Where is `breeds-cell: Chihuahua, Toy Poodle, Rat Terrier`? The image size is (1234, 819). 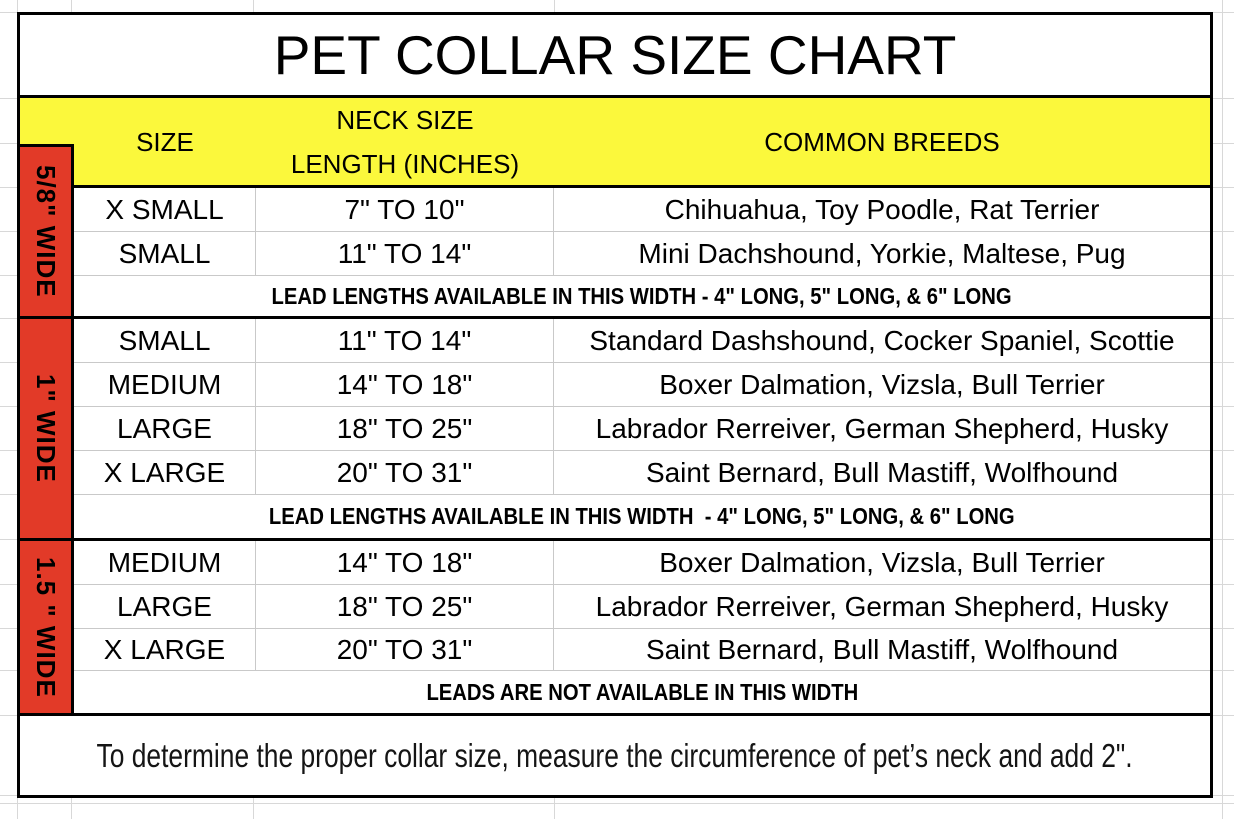 breeds-cell: Chihuahua, Toy Poodle, Rat Terrier is located at coordinates (882, 210).